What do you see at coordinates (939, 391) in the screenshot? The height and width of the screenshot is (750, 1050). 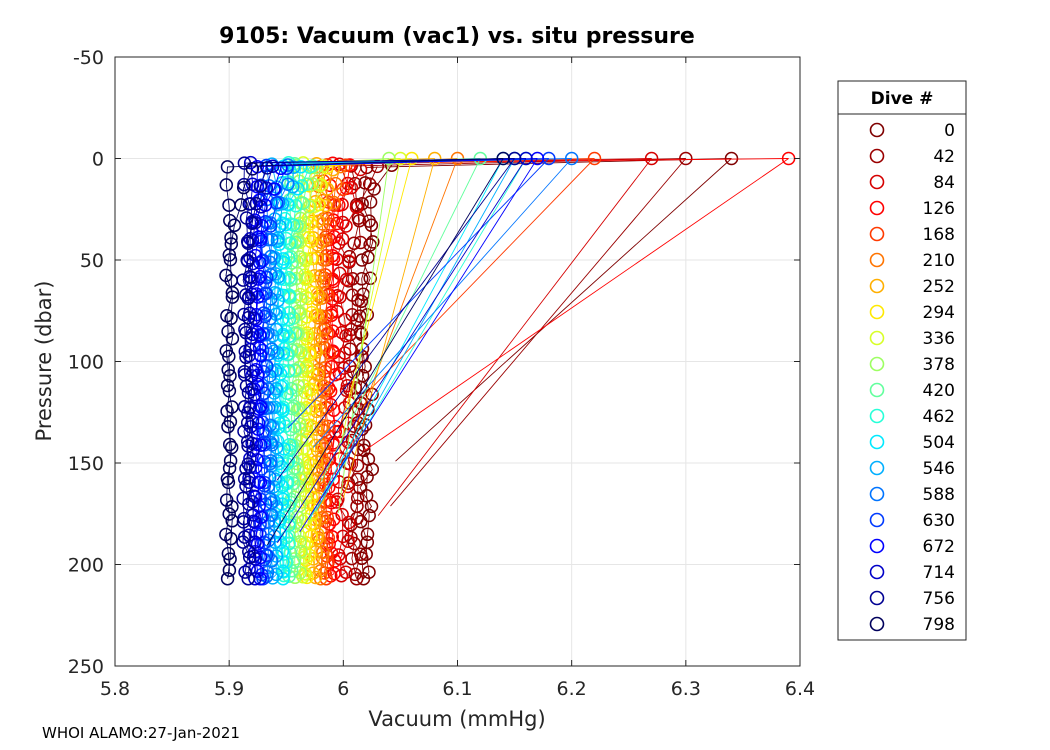 I see `legend-label: 420` at bounding box center [939, 391].